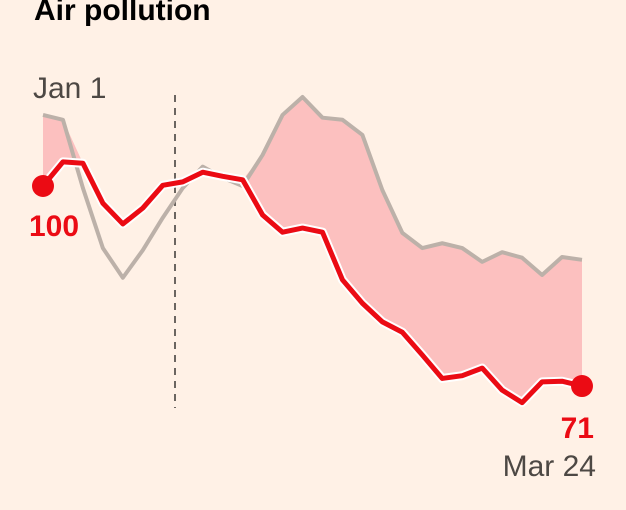  What do you see at coordinates (549, 466) in the screenshot?
I see `x-tick-label: Mar 24` at bounding box center [549, 466].